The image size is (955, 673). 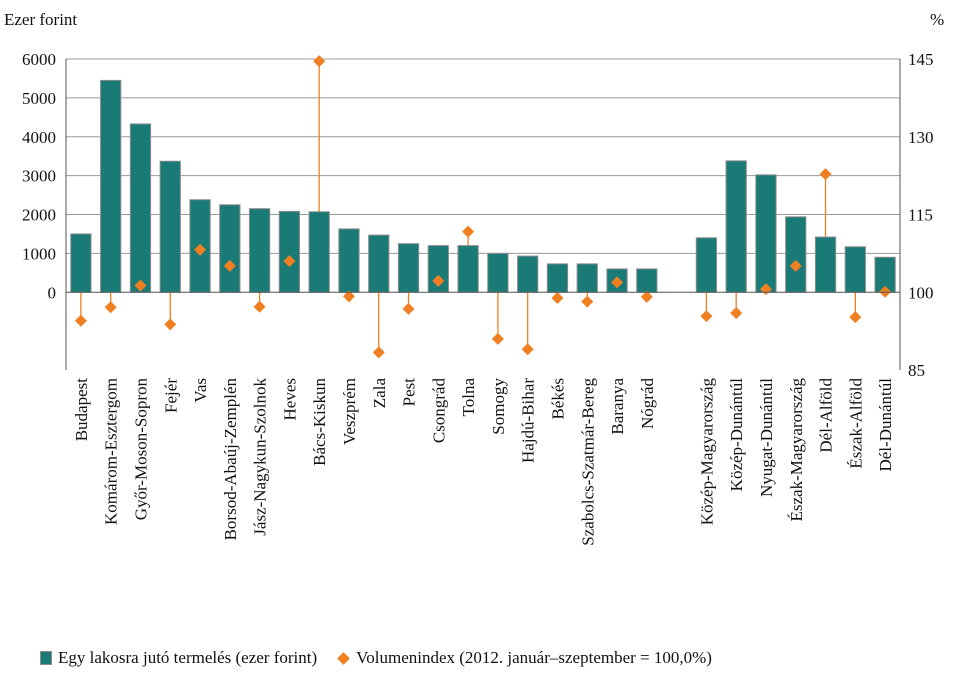 What do you see at coordinates (81, 410) in the screenshot?
I see `category-label: Budapest` at bounding box center [81, 410].